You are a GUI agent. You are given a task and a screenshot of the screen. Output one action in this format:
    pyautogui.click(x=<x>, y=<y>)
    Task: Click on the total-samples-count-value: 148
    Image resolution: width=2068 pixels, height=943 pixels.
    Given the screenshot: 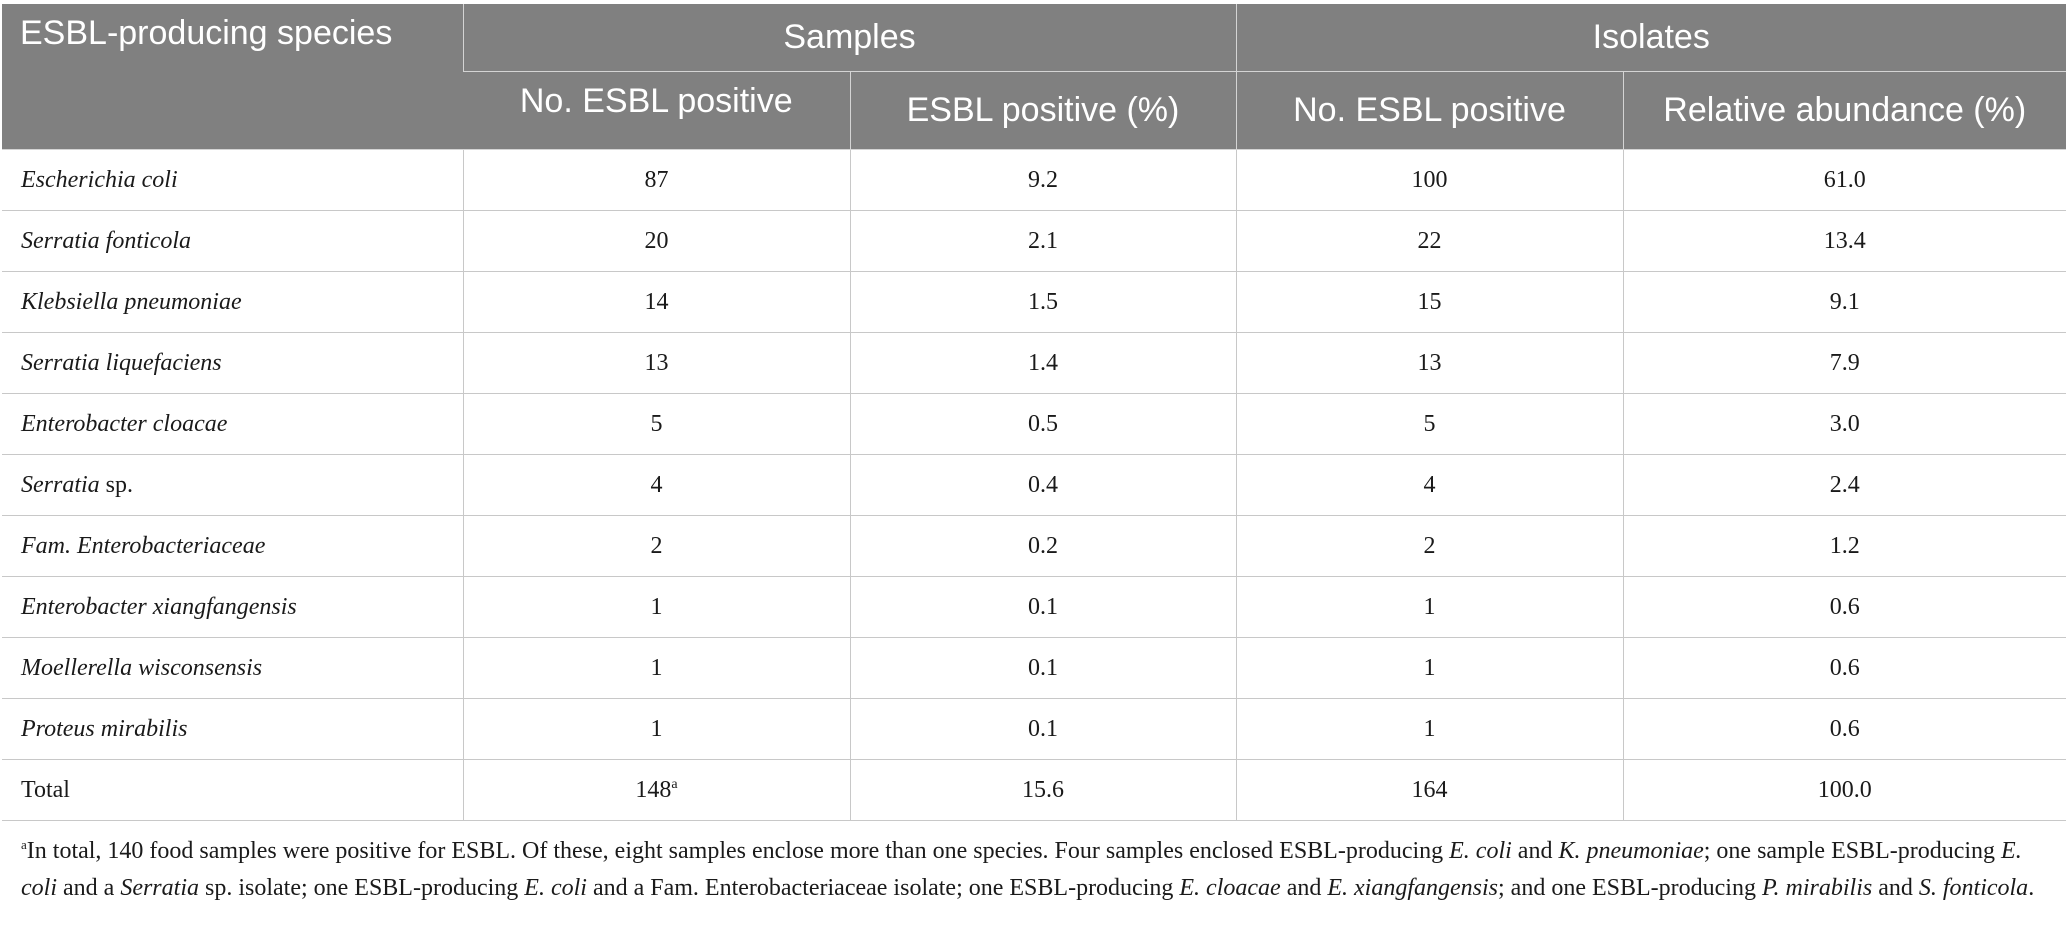 What is the action you would take?
    pyautogui.click(x=653, y=789)
    